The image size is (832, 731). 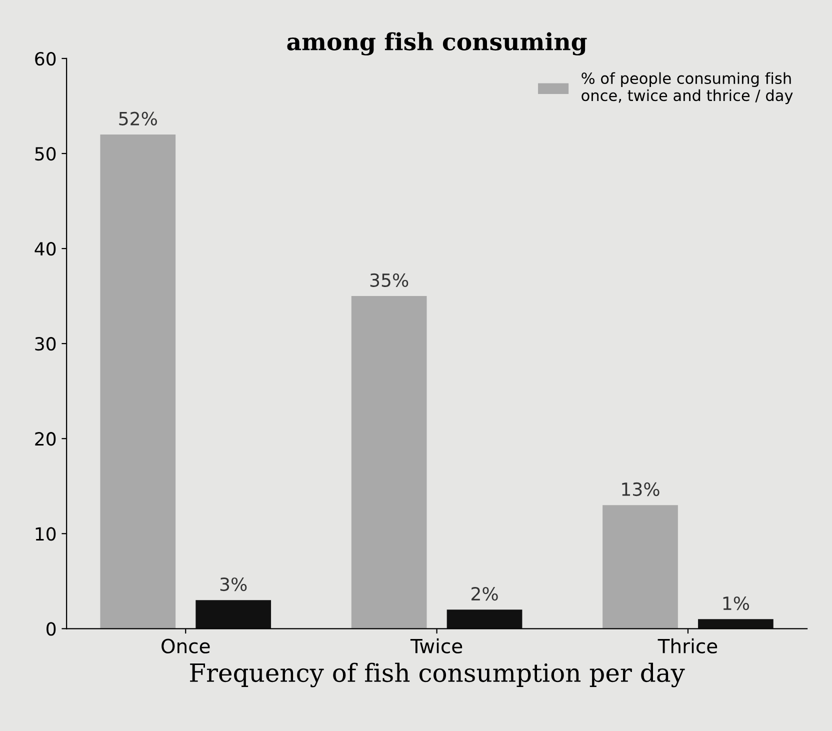 I want to click on y-tick-label: 50, so click(x=45, y=153).